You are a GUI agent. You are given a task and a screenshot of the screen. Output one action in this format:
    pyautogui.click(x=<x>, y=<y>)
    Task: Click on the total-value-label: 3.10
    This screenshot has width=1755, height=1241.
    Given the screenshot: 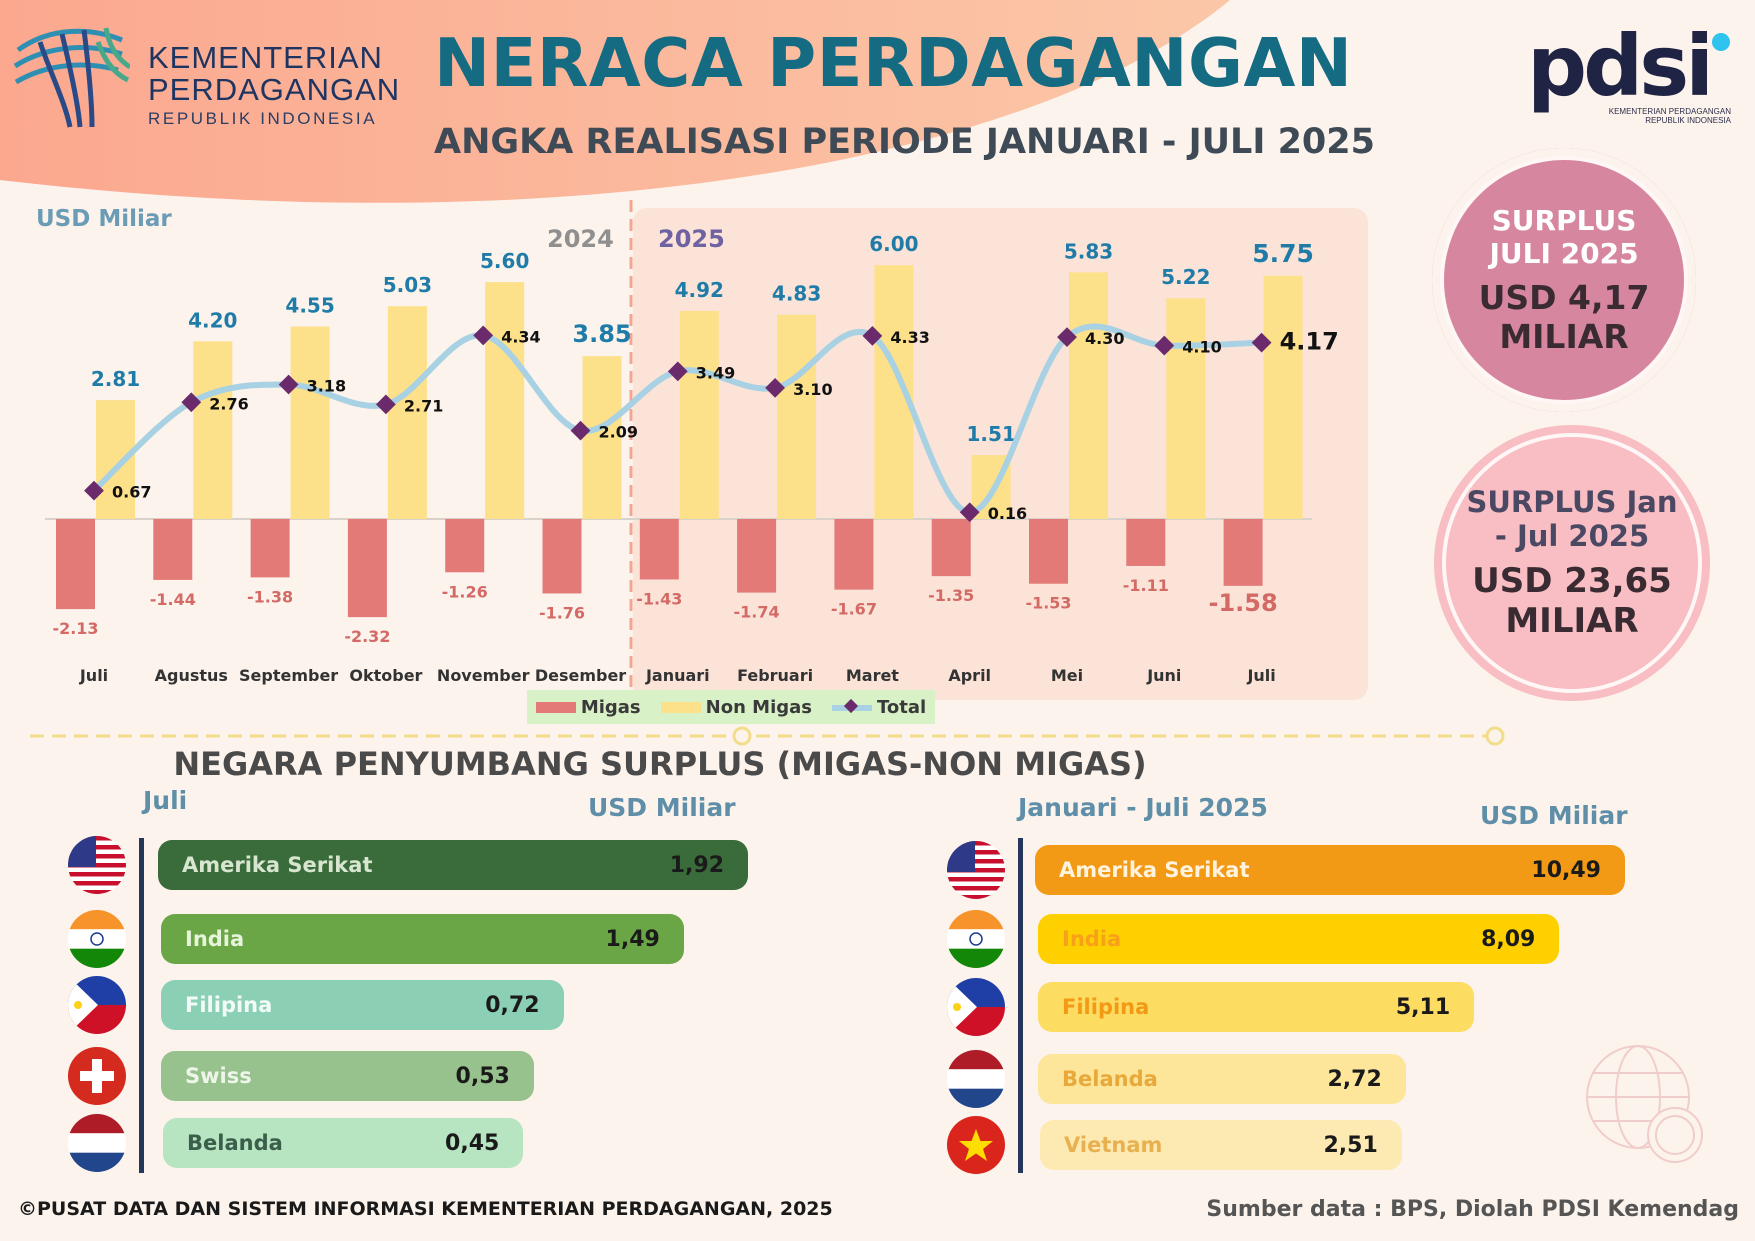 What is the action you would take?
    pyautogui.click(x=812, y=389)
    